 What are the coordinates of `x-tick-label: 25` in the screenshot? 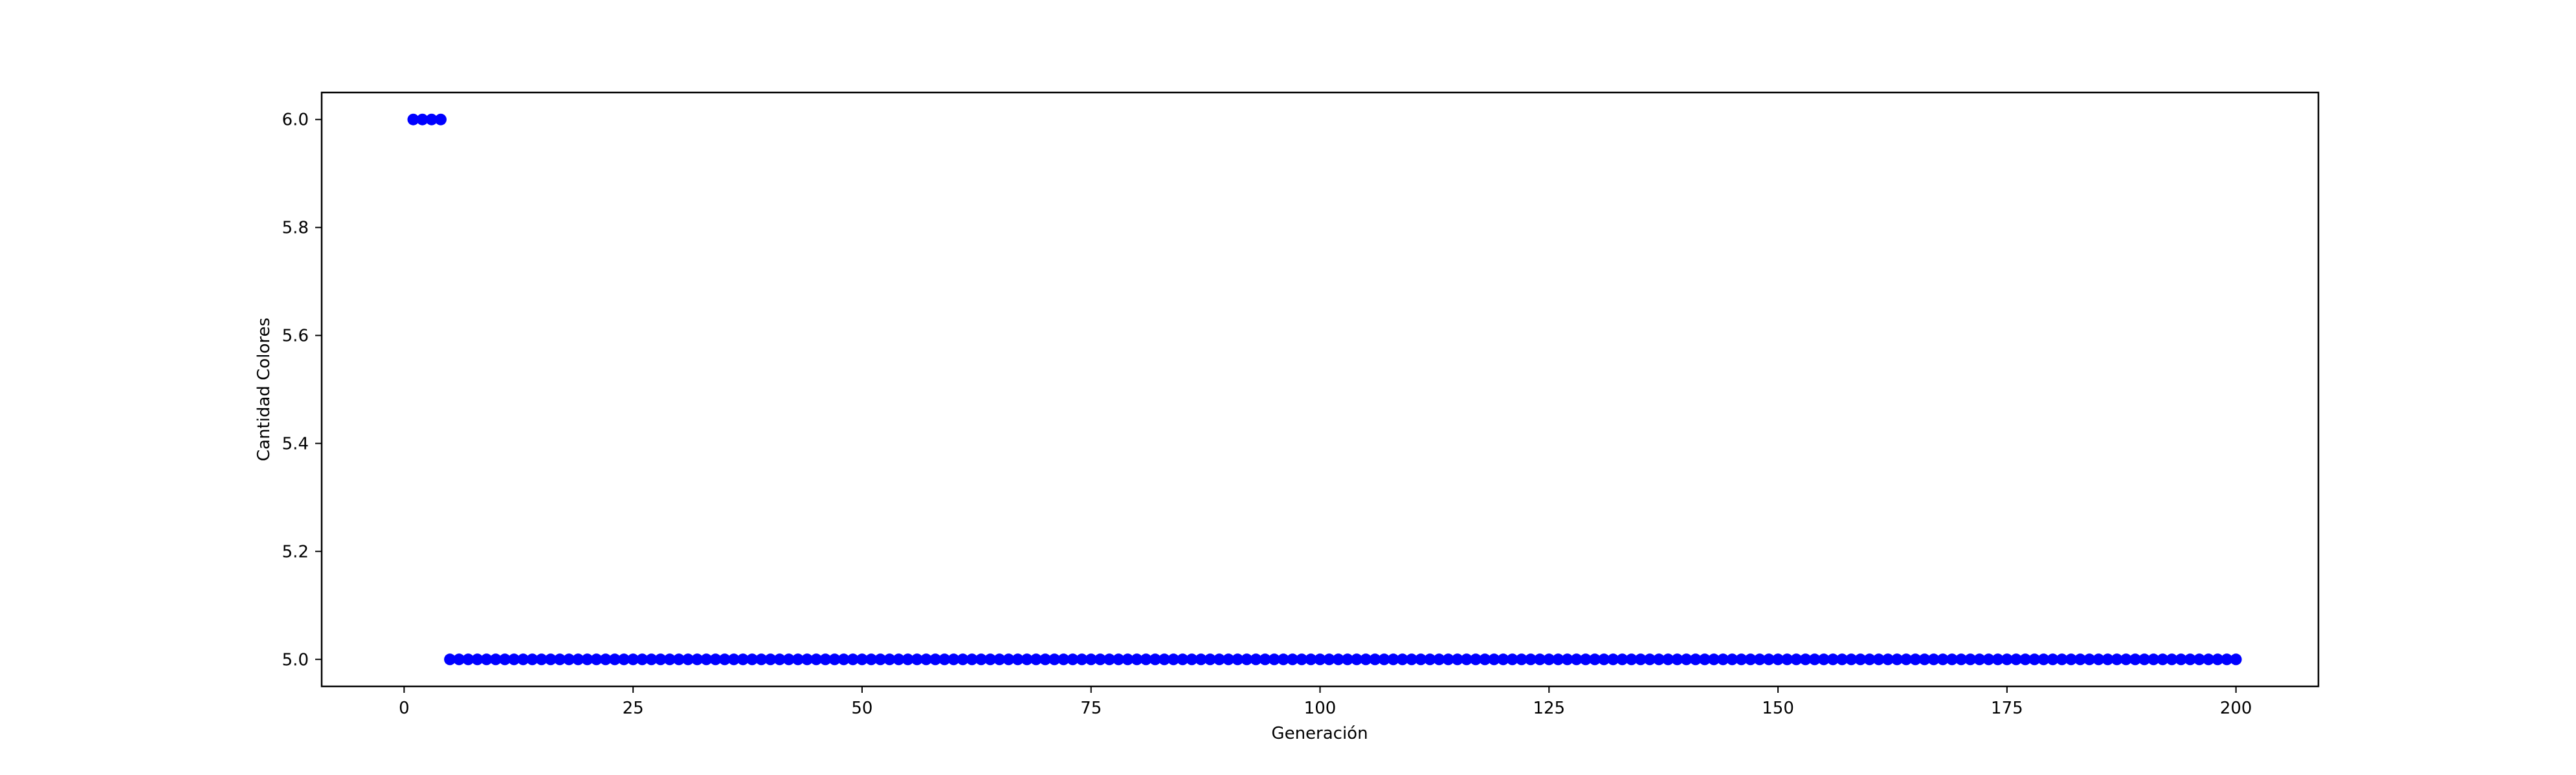 It's located at (633, 708).